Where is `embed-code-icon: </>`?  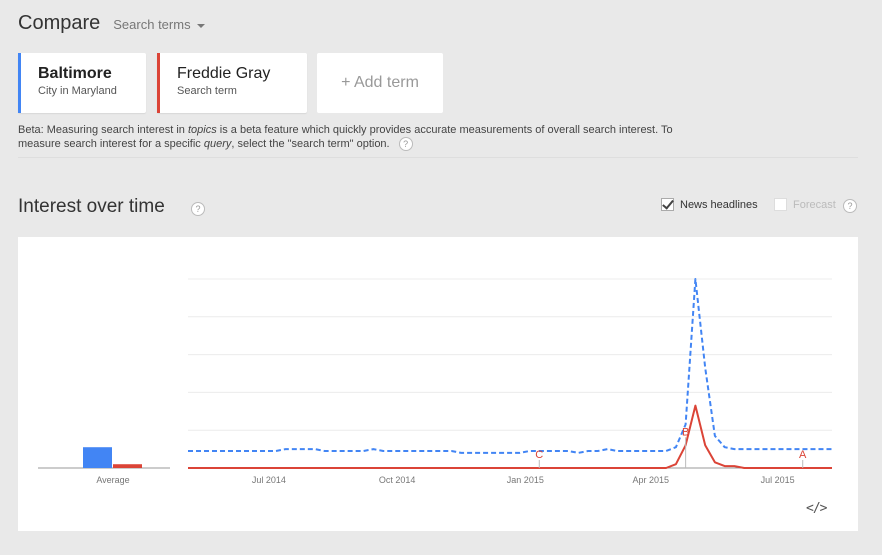 embed-code-icon: </> is located at coordinates (817, 508).